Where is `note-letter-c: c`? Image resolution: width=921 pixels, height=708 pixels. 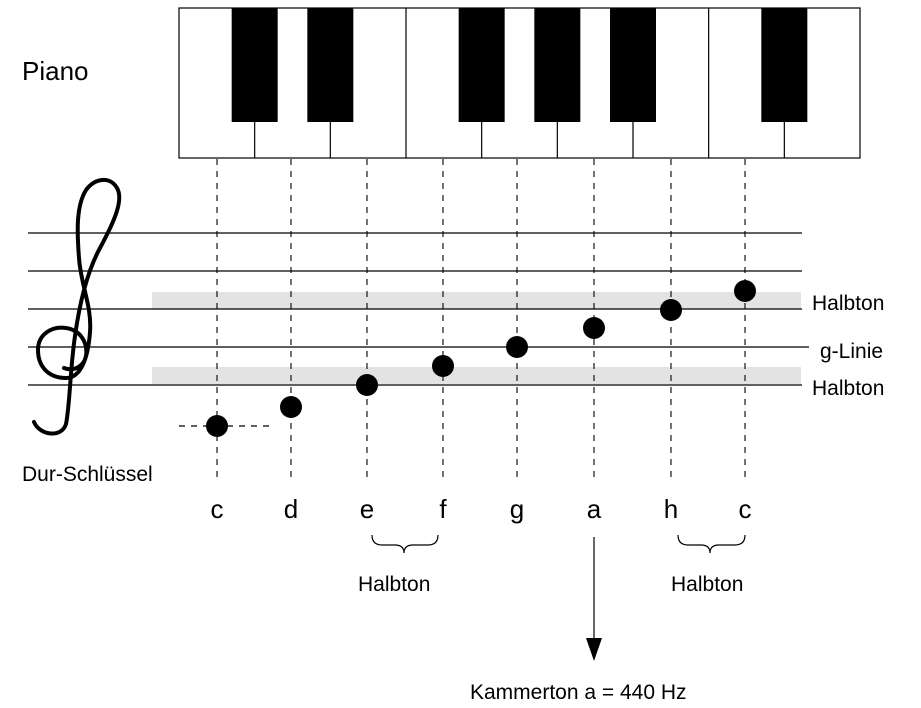 note-letter-c: c is located at coordinates (217, 509).